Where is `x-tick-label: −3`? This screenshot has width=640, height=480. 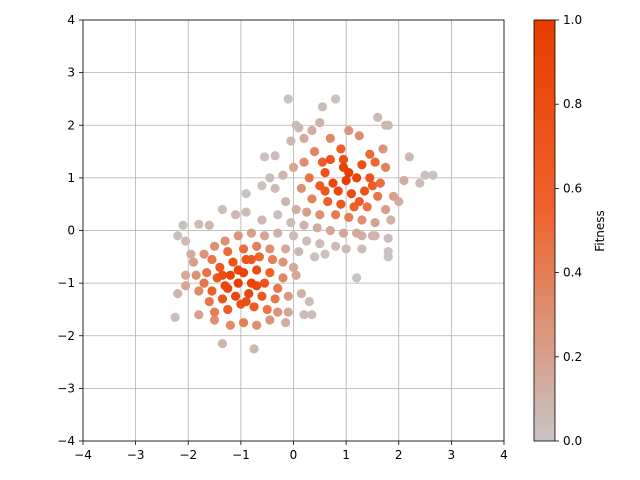
x-tick-label: −3 is located at coordinates (136, 455).